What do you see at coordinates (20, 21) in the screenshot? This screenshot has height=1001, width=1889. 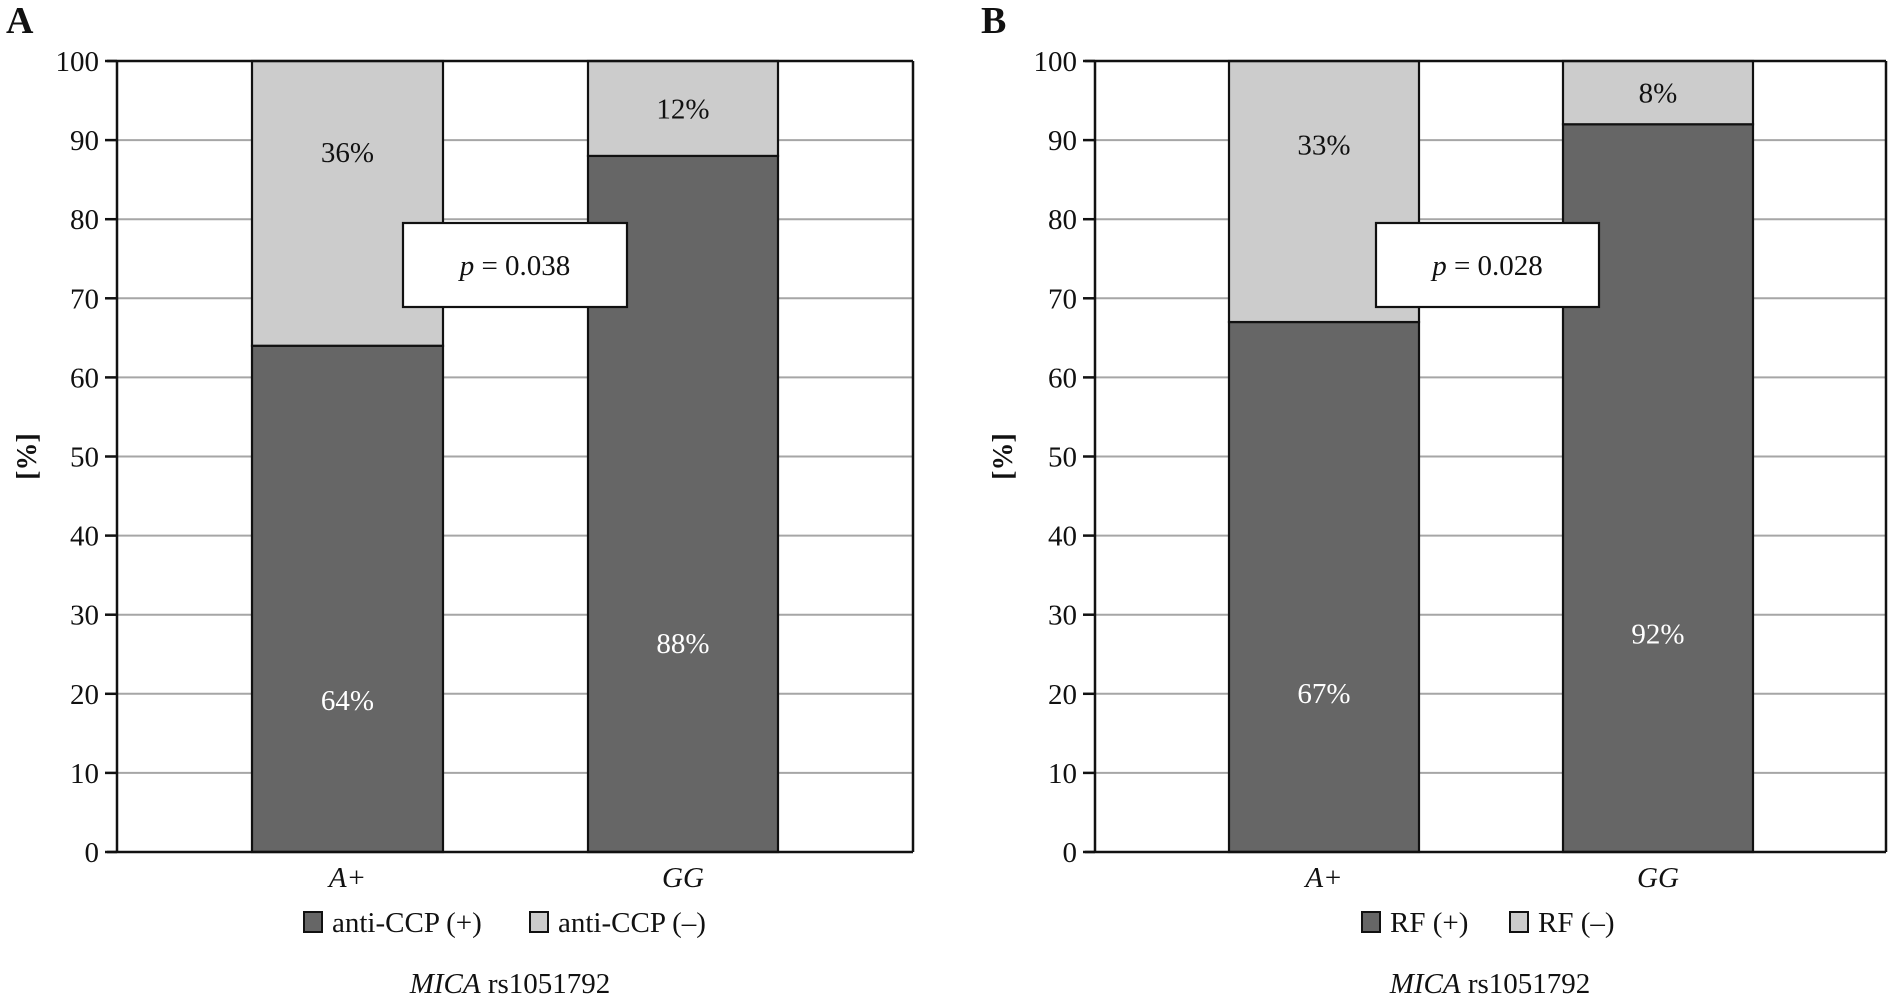 I see `panel-letter: A` at bounding box center [20, 21].